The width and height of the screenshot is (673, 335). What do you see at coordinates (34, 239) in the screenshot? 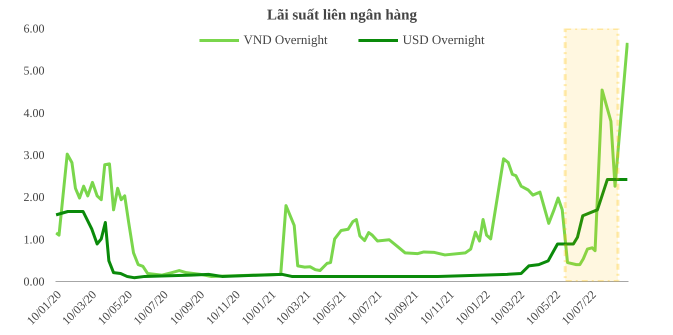
I see `y-tick-label: 1.00` at bounding box center [34, 239].